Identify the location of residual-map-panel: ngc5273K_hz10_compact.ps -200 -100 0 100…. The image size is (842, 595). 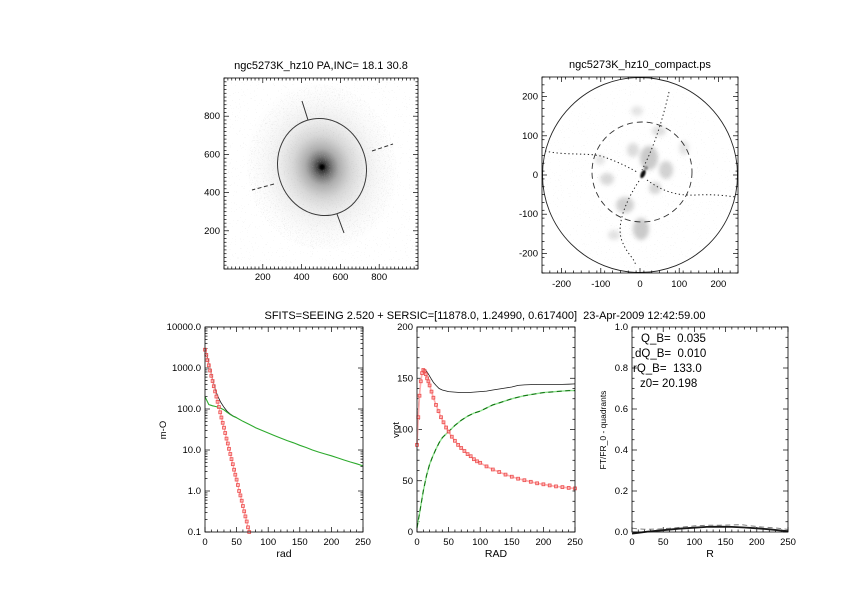
(629, 174).